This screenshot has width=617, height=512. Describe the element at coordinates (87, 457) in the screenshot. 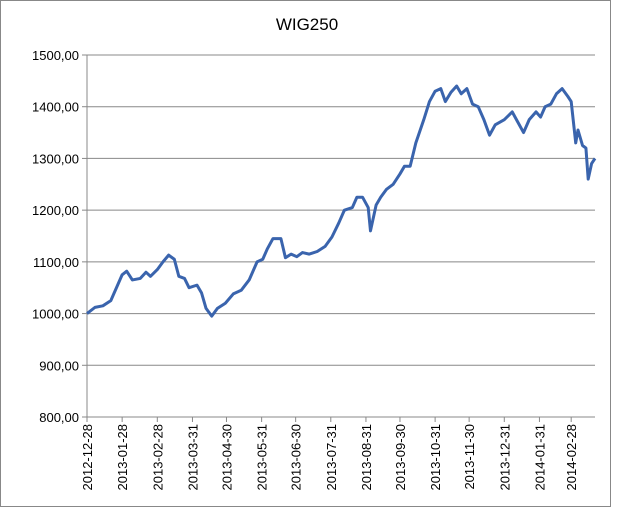

I see `x-tick-label: 2012-12-28` at that location.